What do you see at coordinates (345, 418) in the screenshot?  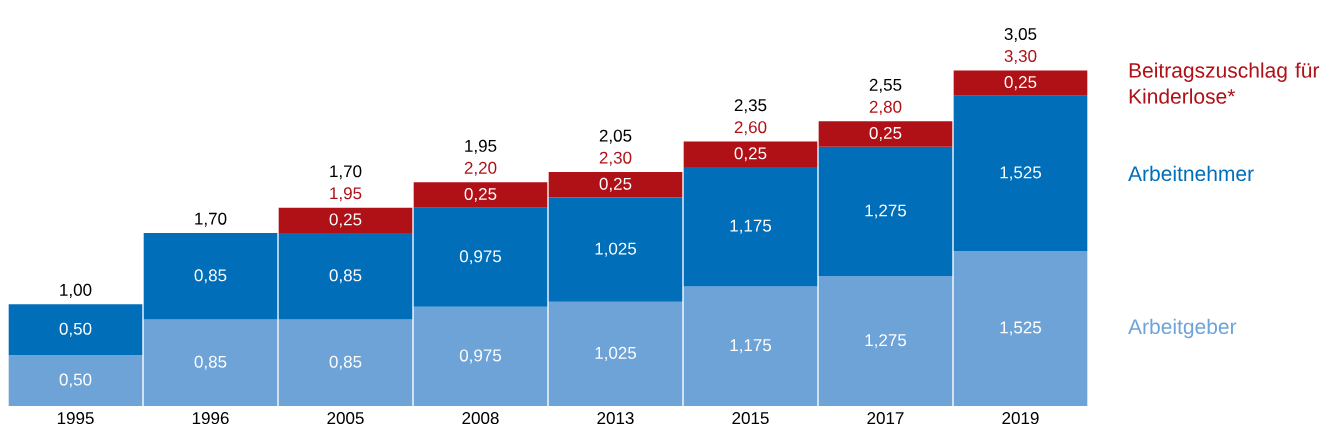 I see `x-tick-label: 2005` at bounding box center [345, 418].